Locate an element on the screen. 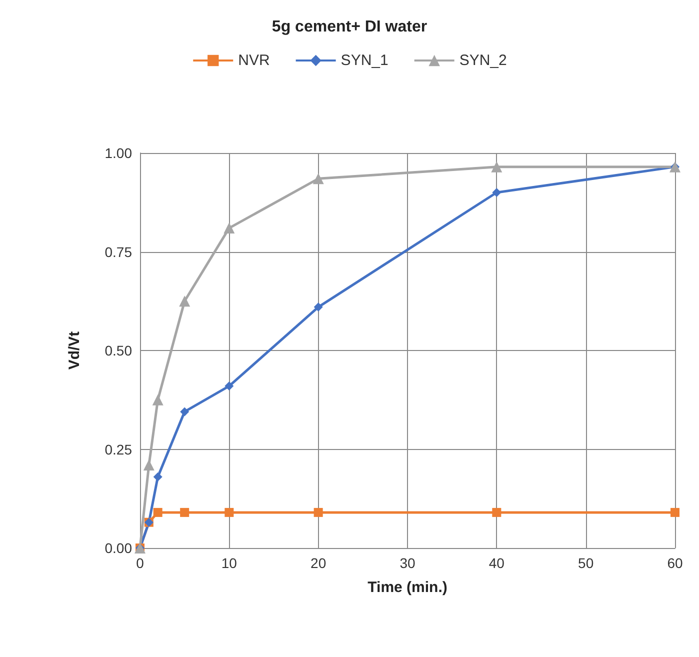 The width and height of the screenshot is (699, 657). y-tick-label: 0.25 is located at coordinates (118, 449).